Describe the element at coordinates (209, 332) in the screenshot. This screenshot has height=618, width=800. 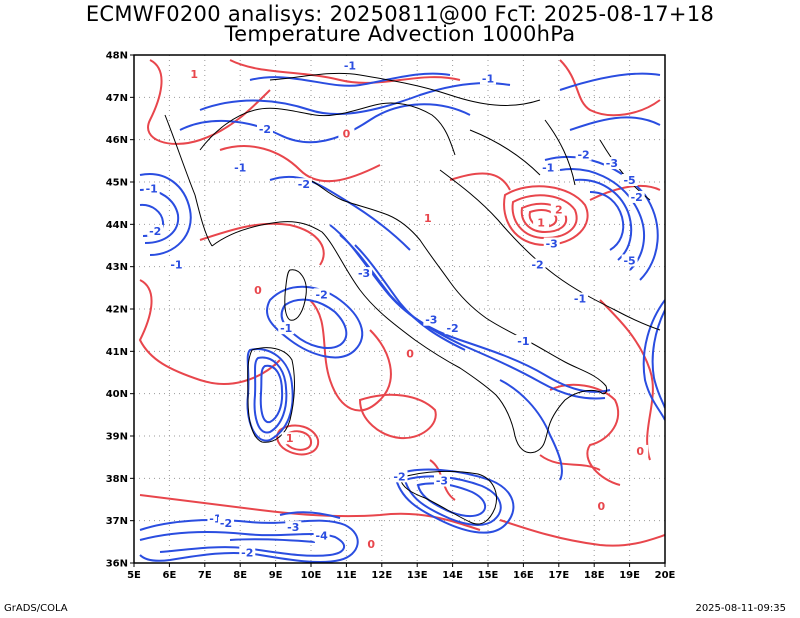
I see `pos-contour-tyrrhenian-a` at that location.